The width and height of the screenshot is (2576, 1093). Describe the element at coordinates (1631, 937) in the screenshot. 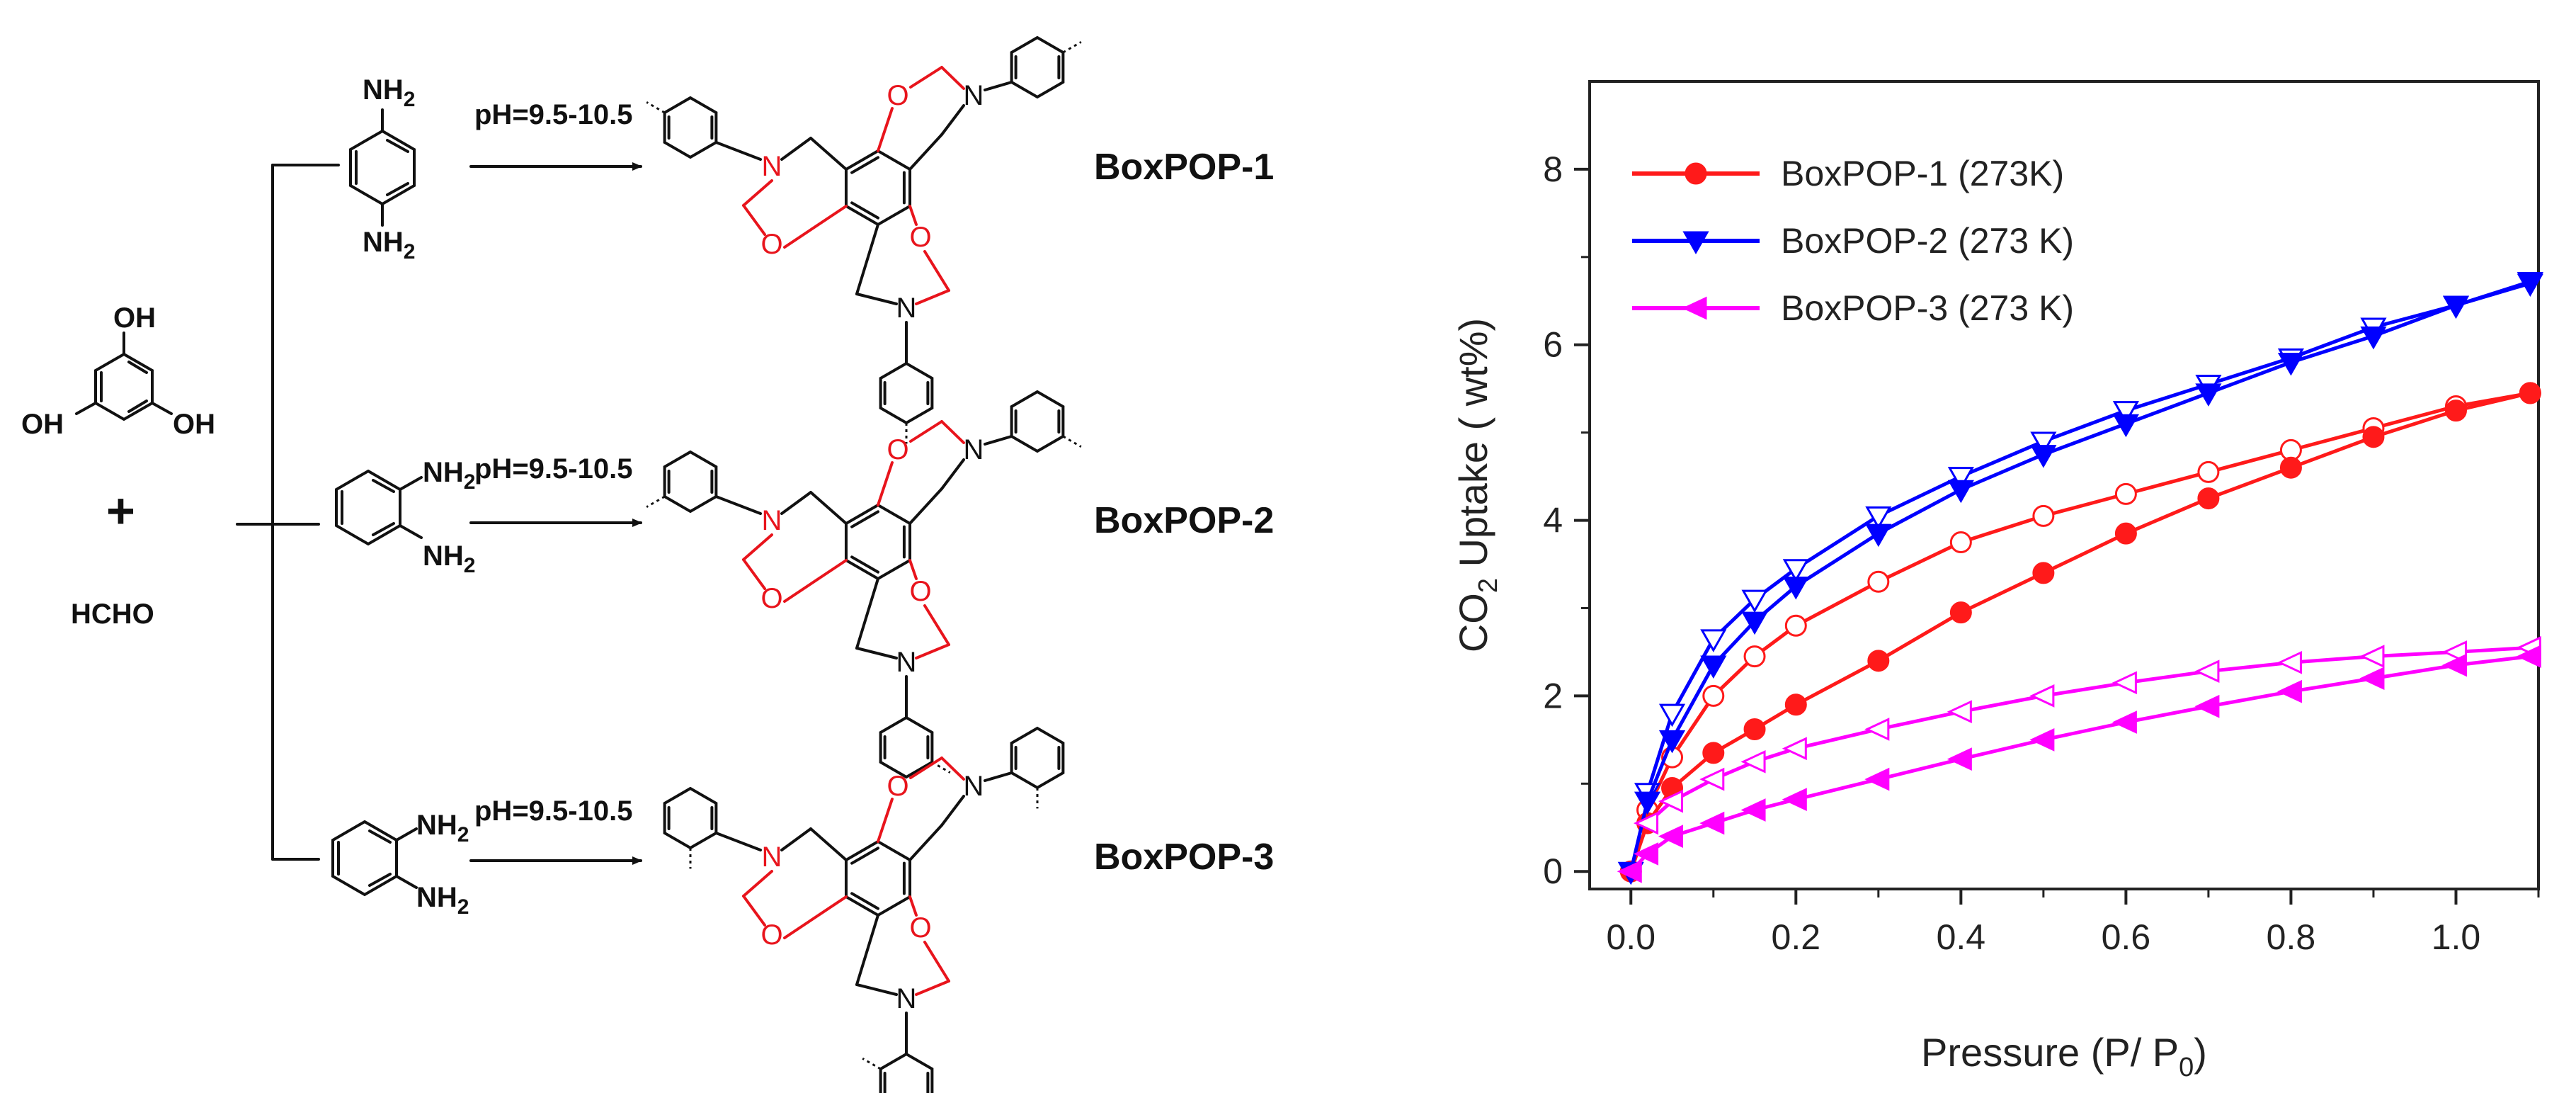

I see `x-tick-label: 0.0` at that location.